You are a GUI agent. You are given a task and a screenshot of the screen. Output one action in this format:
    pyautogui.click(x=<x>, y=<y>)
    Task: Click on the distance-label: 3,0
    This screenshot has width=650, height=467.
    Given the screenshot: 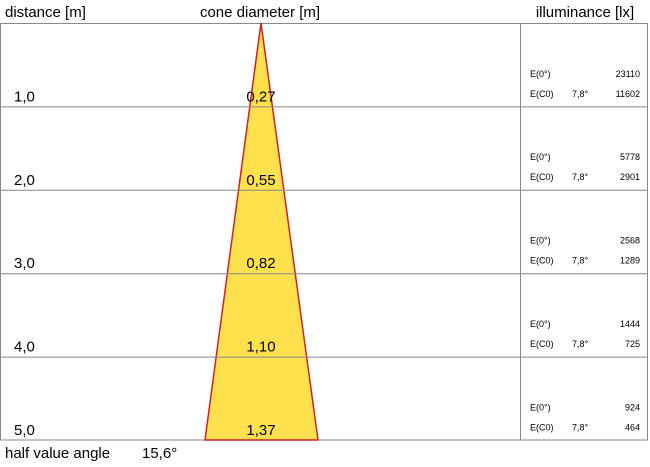 What is the action you would take?
    pyautogui.click(x=24, y=263)
    